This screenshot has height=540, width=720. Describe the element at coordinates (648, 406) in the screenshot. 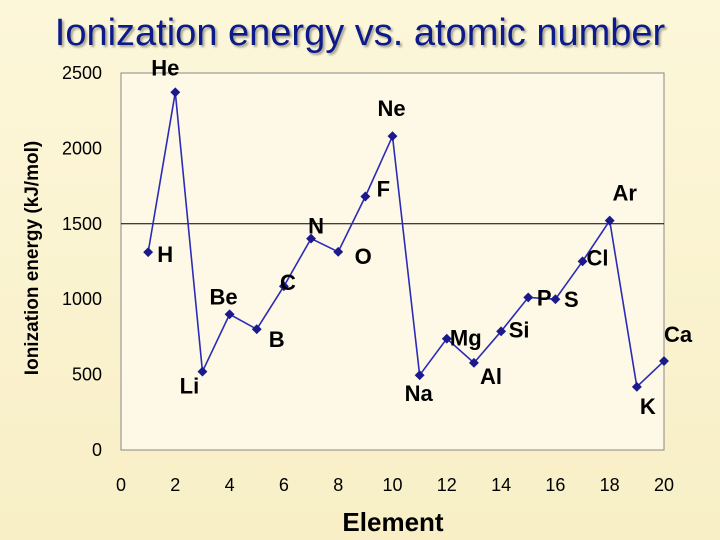

I see `point-label: K` at that location.